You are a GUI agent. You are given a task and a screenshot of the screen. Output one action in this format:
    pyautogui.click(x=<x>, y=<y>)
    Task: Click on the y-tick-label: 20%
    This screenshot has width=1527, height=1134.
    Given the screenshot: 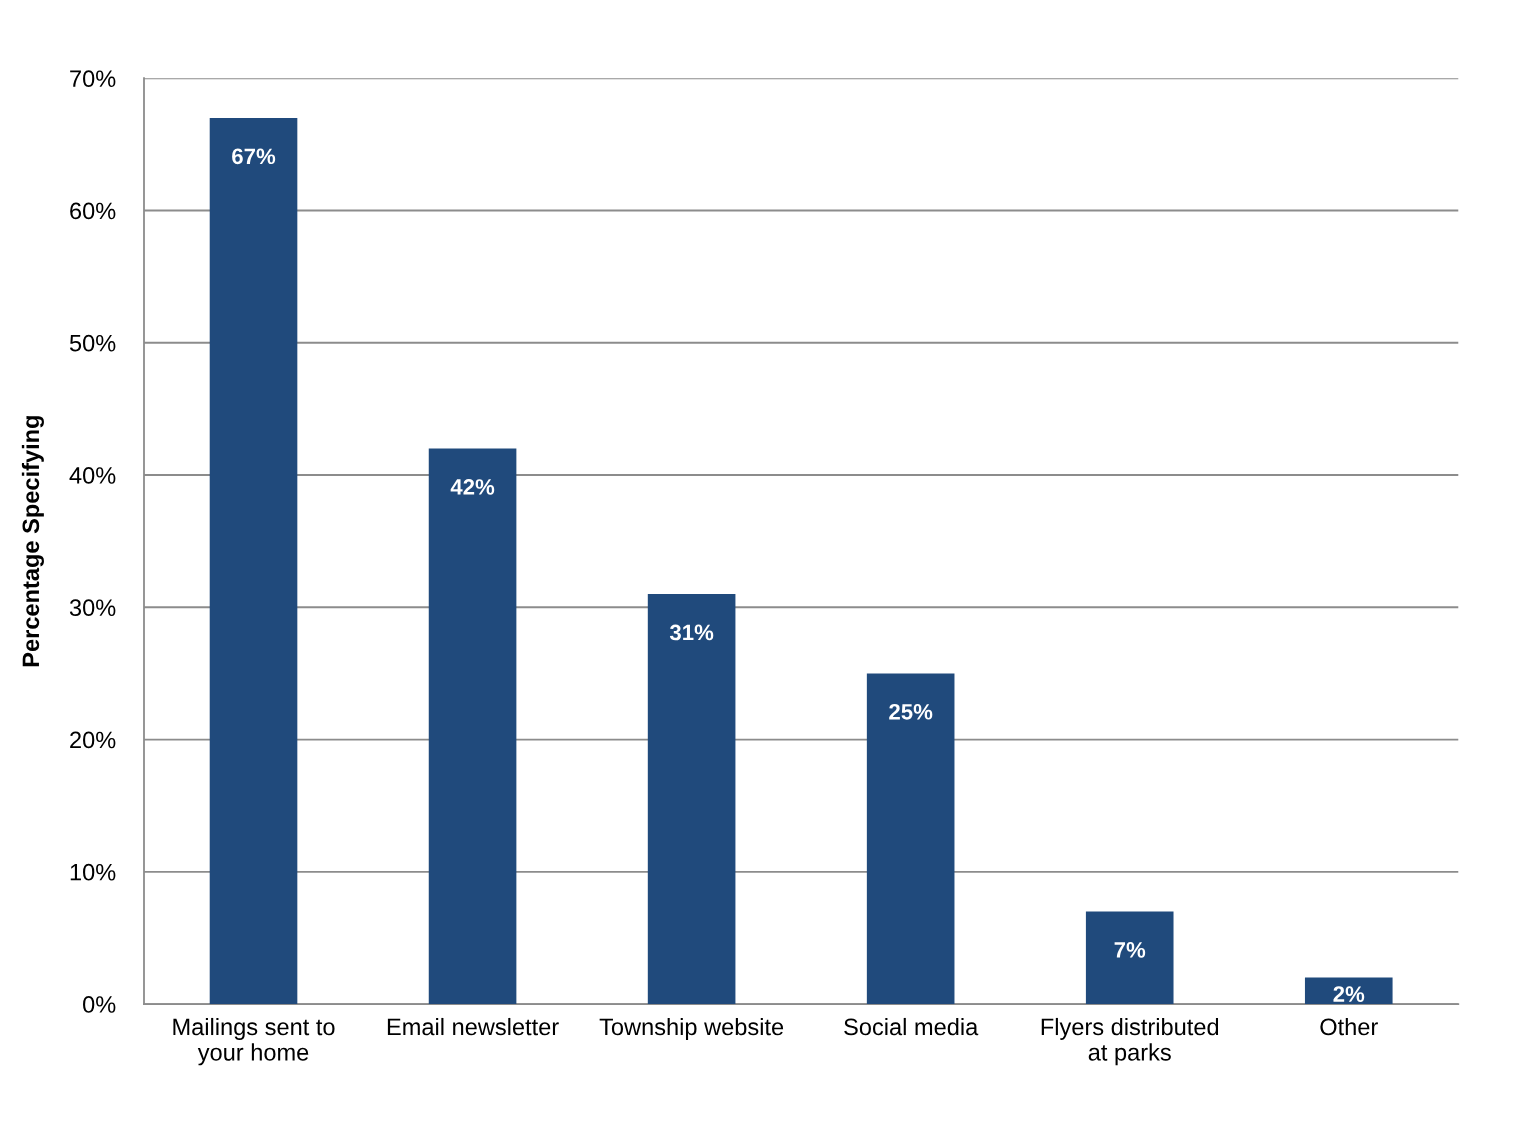 What is the action you would take?
    pyautogui.click(x=93, y=740)
    